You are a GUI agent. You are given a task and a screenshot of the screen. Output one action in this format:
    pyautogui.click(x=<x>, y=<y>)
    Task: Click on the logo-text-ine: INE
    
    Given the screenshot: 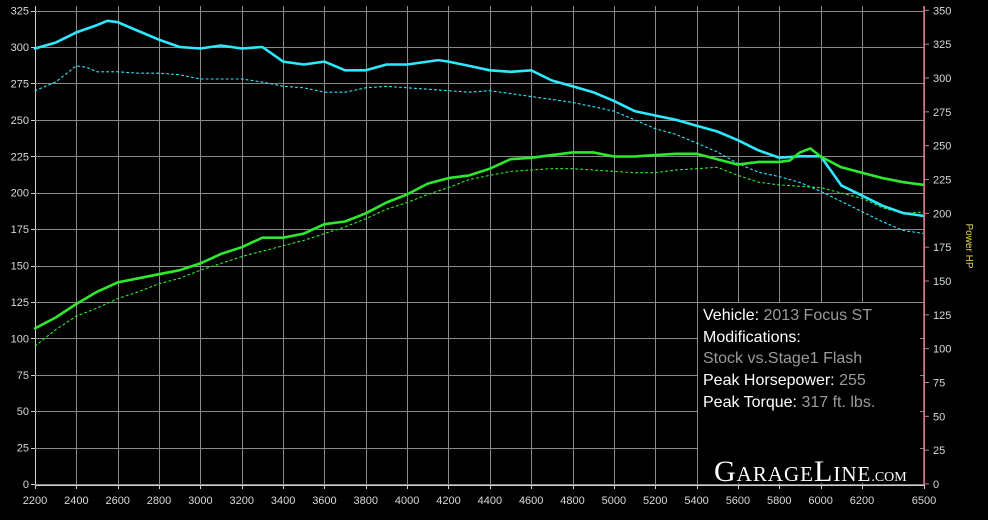 What is the action you would take?
    pyautogui.click(x=852, y=474)
    